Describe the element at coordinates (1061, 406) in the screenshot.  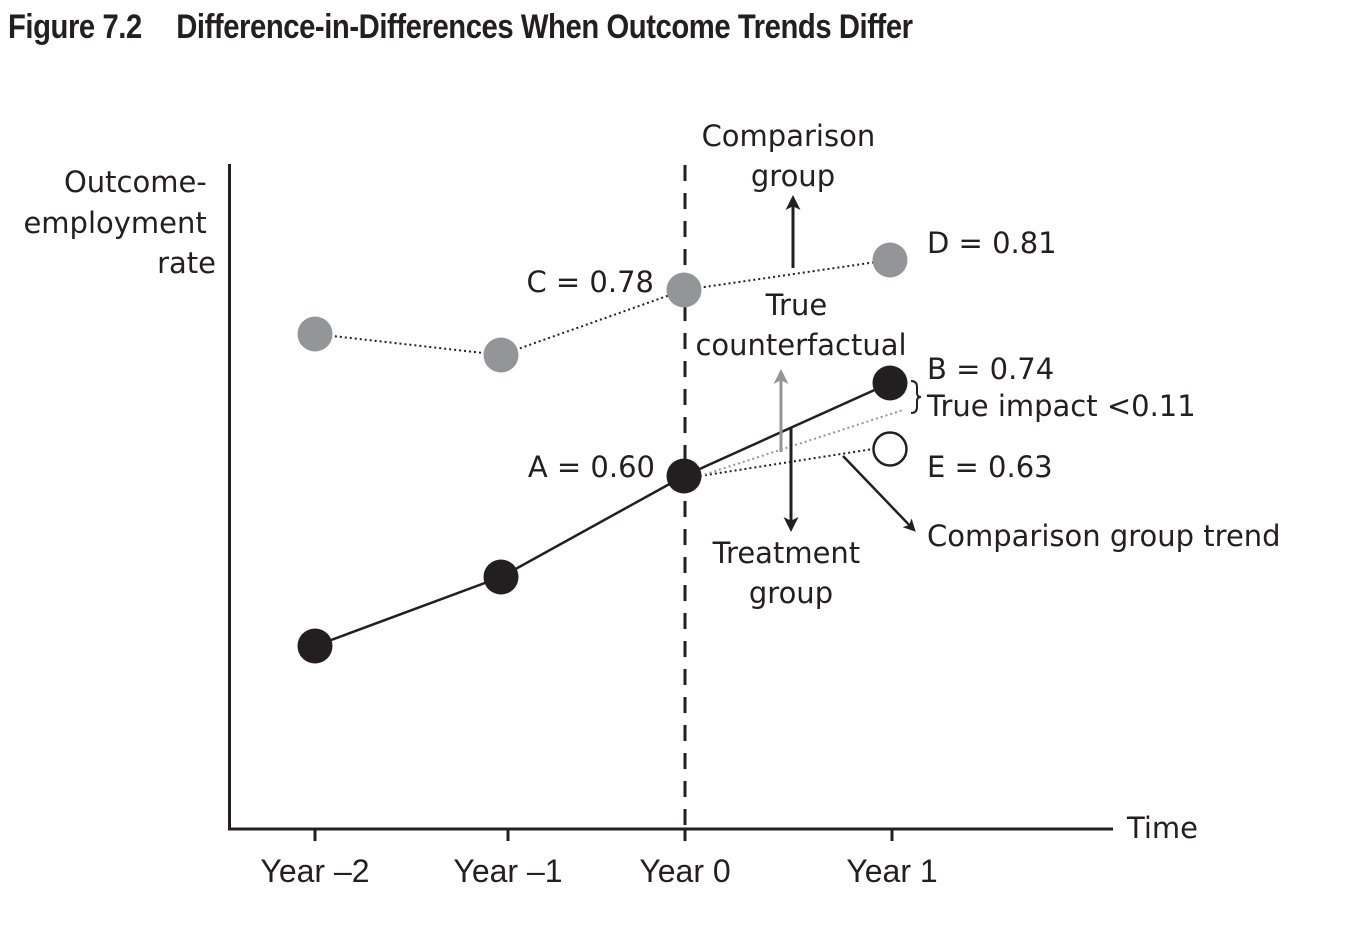
I see `true-impact-annotation: True impact <0.11` at that location.